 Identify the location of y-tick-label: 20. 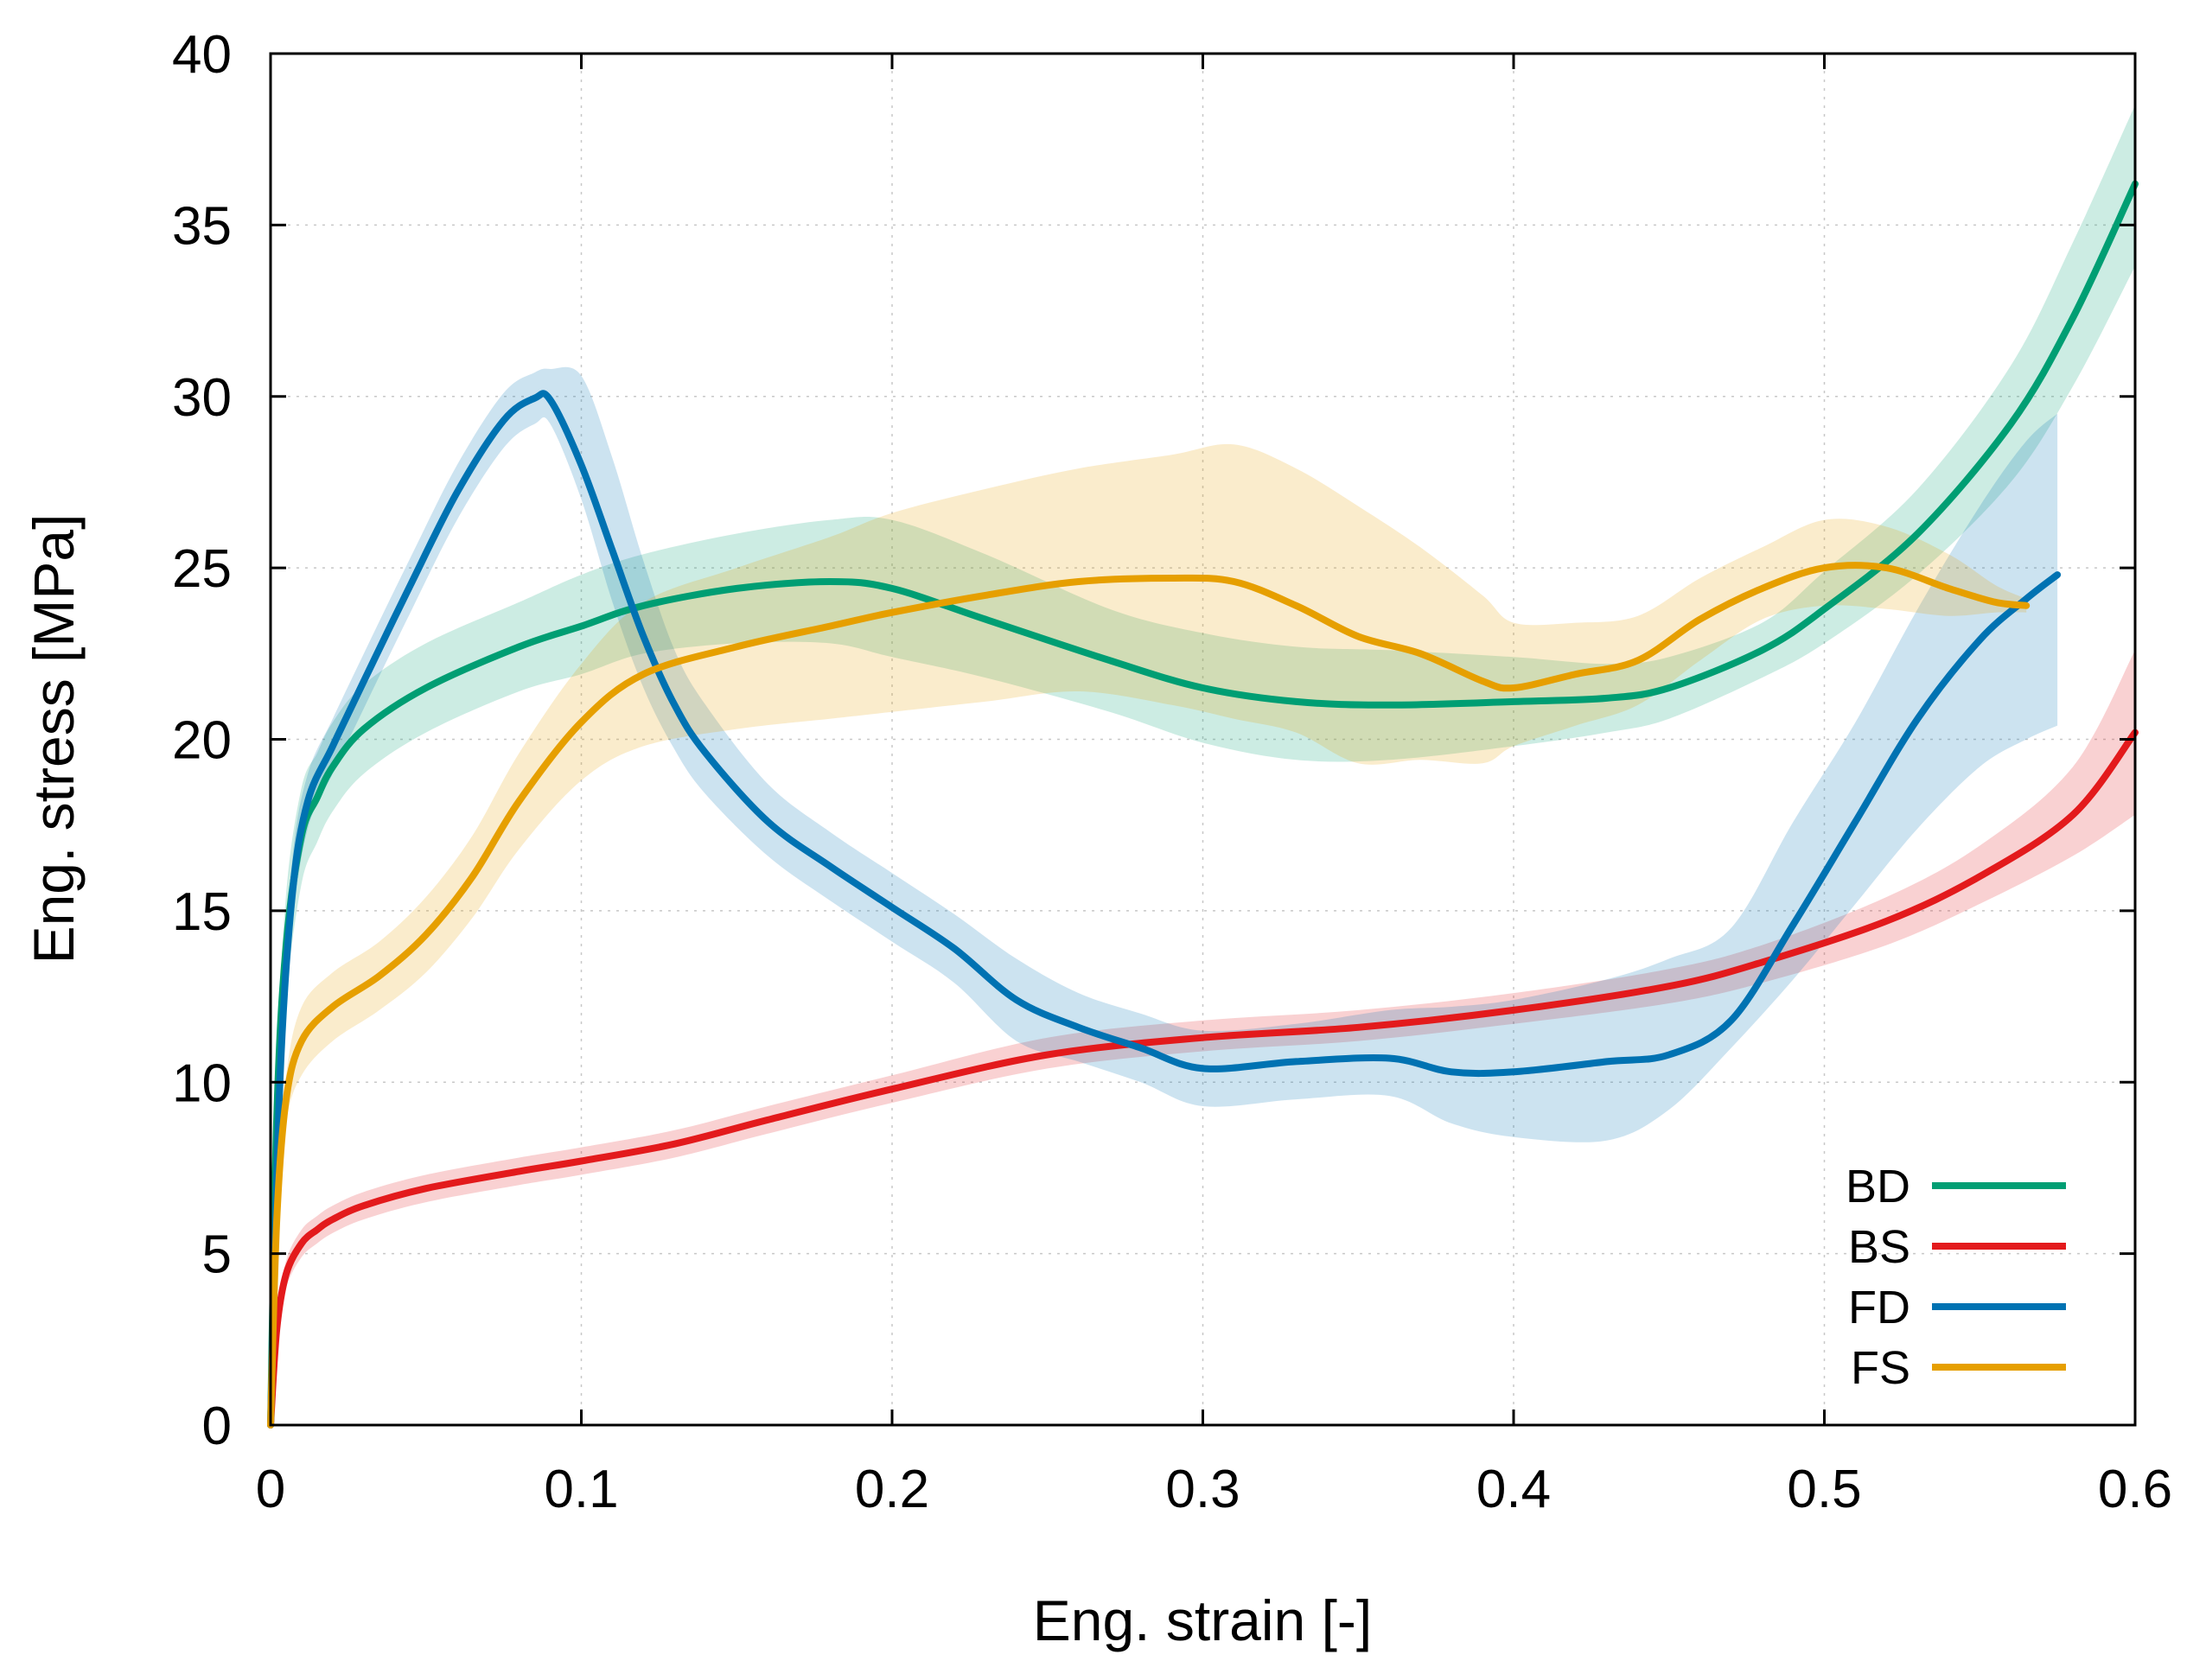
(202, 741).